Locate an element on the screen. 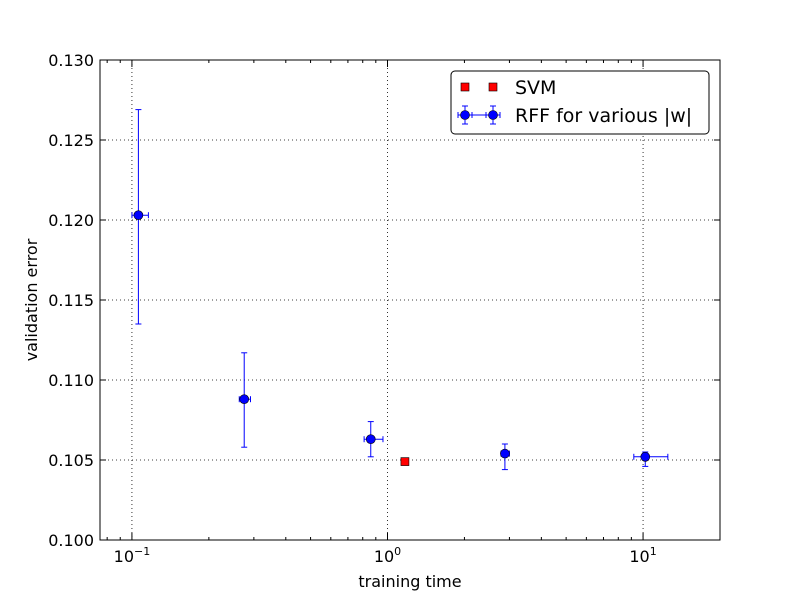  x-tick-label: 10¹ is located at coordinates (642, 555).